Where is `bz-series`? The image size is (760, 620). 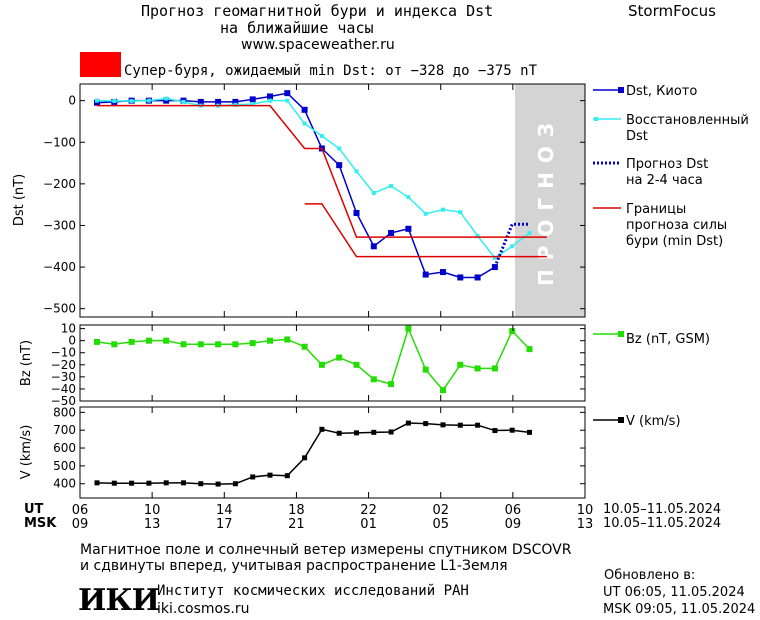 bz-series is located at coordinates (313, 359).